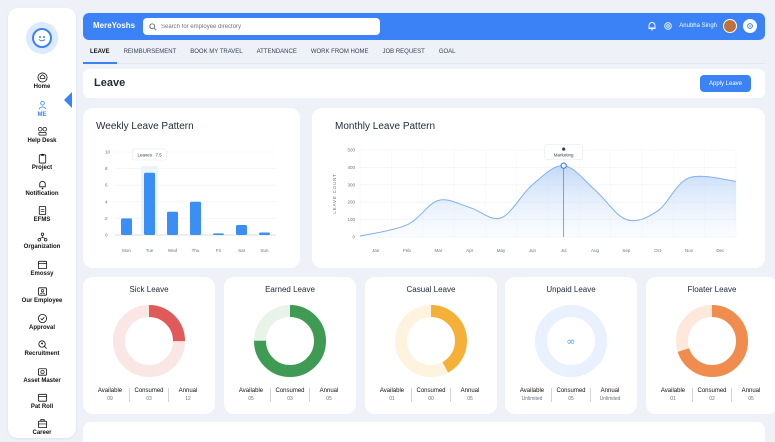  What do you see at coordinates (68, 100) in the screenshot?
I see `sidebar-collapse-toggle` at bounding box center [68, 100].